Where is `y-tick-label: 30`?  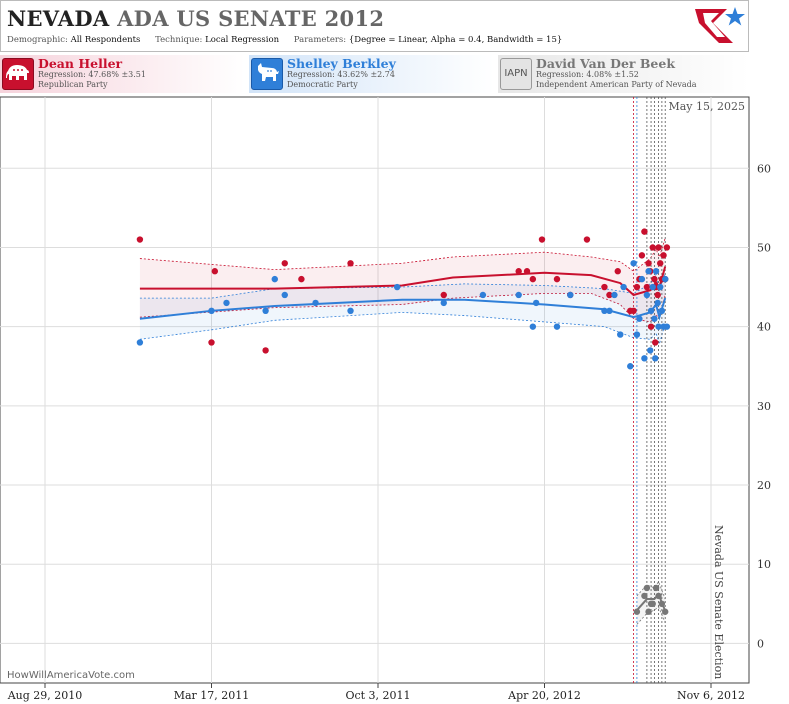
y-tick-label: 30 is located at coordinates (764, 406).